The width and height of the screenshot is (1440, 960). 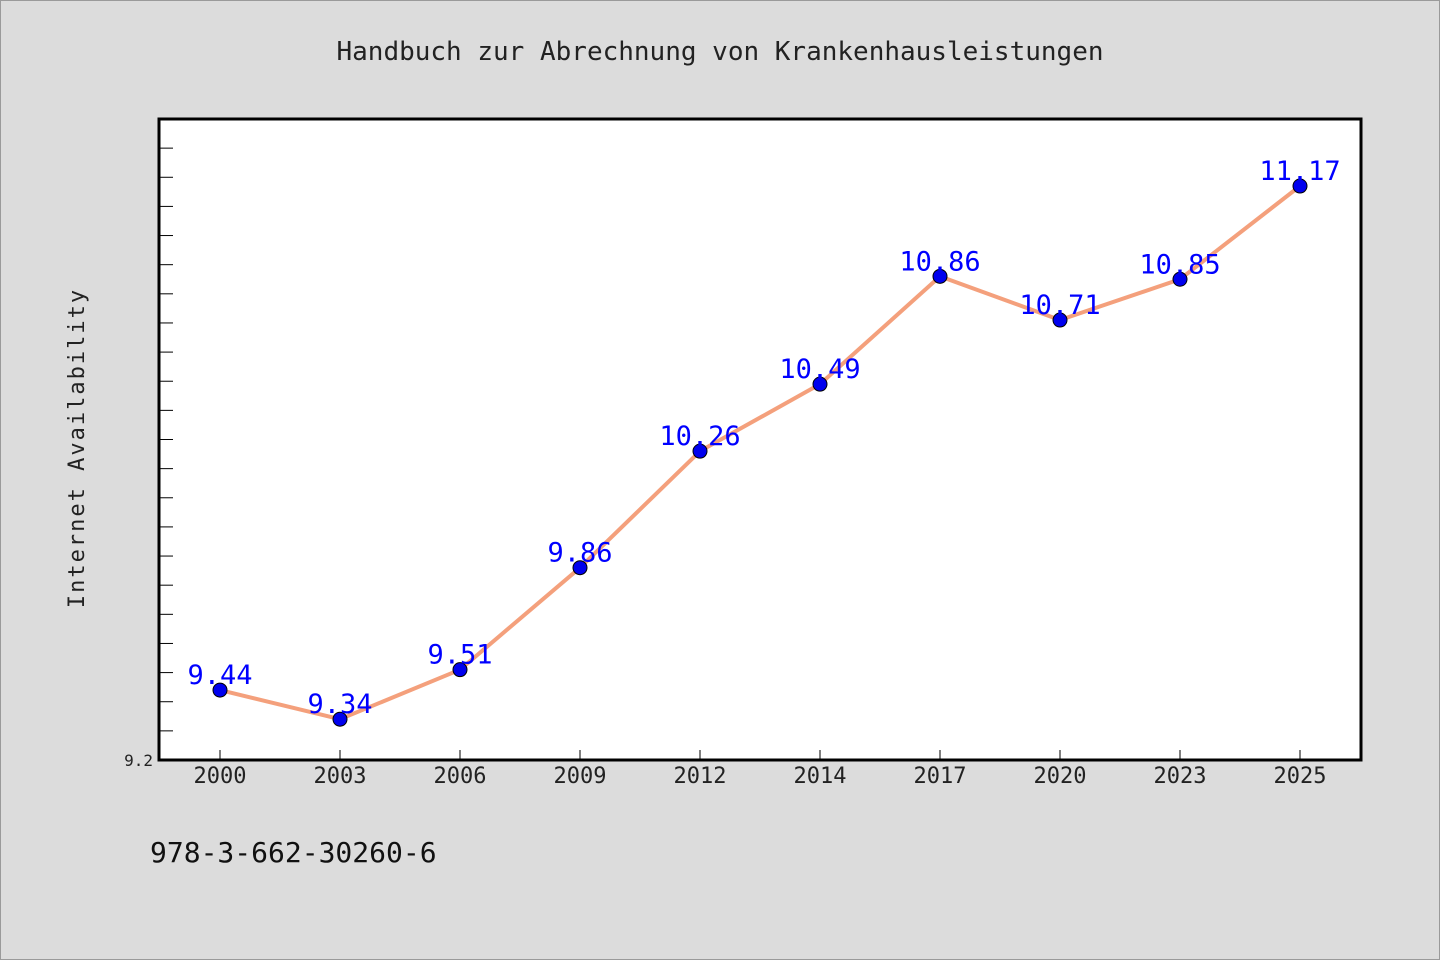 What do you see at coordinates (819, 369) in the screenshot?
I see `data-label: 10.49` at bounding box center [819, 369].